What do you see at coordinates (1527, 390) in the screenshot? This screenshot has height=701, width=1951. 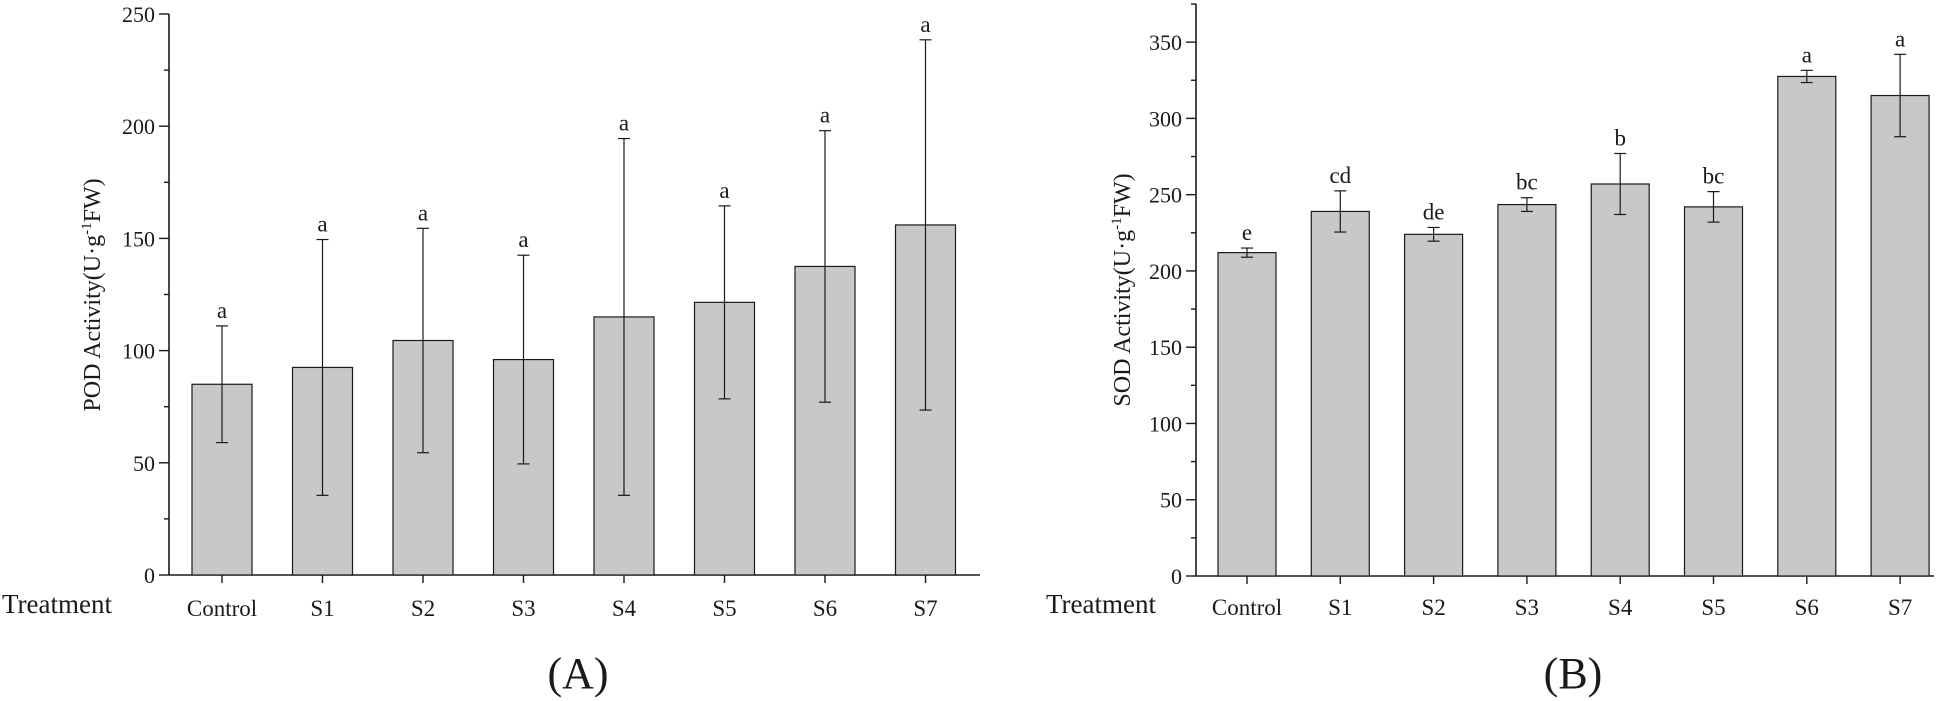 I see `bar-s3` at bounding box center [1527, 390].